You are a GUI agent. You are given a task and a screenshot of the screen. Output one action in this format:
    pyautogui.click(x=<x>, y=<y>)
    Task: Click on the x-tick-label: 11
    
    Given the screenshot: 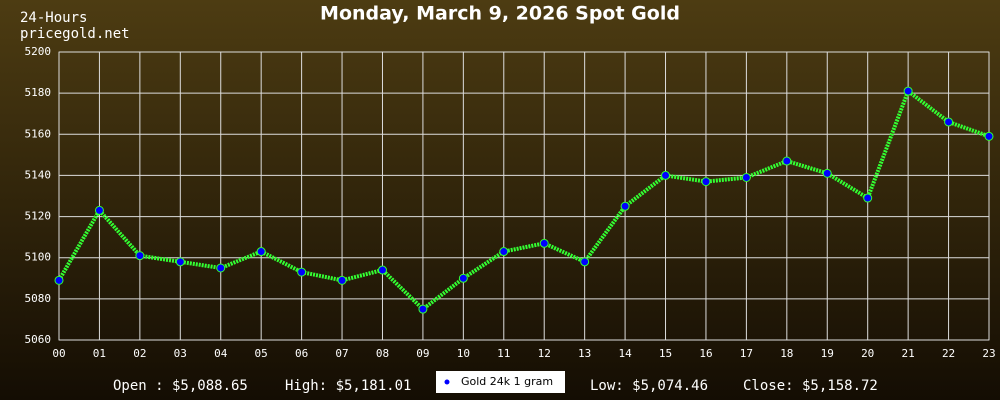 What is the action you would take?
    pyautogui.click(x=503, y=353)
    